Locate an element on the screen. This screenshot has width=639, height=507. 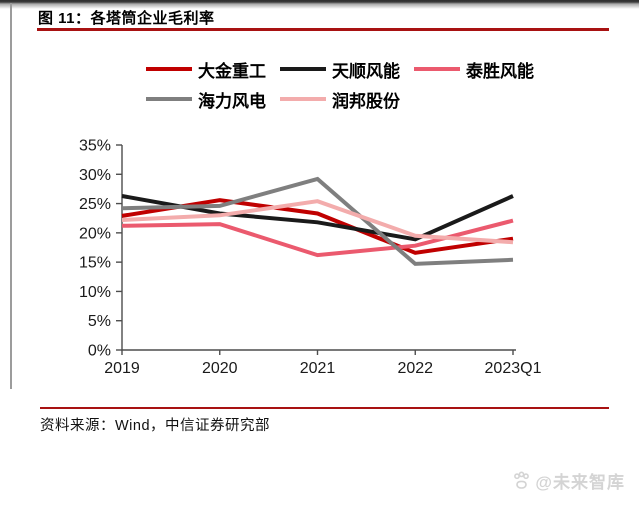
watermark: @未来智库 is located at coordinates (568, 480).